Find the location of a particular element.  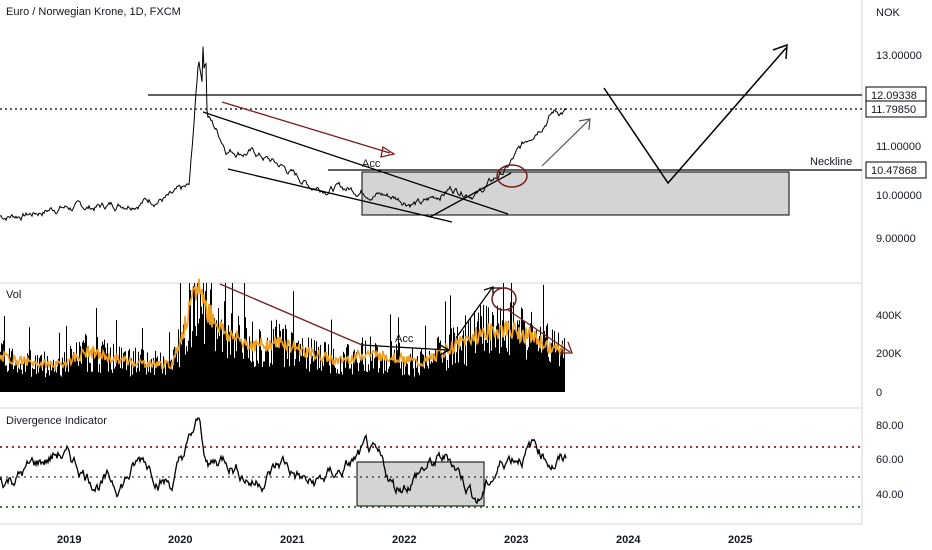

volume-decline-line is located at coordinates (539, 331).